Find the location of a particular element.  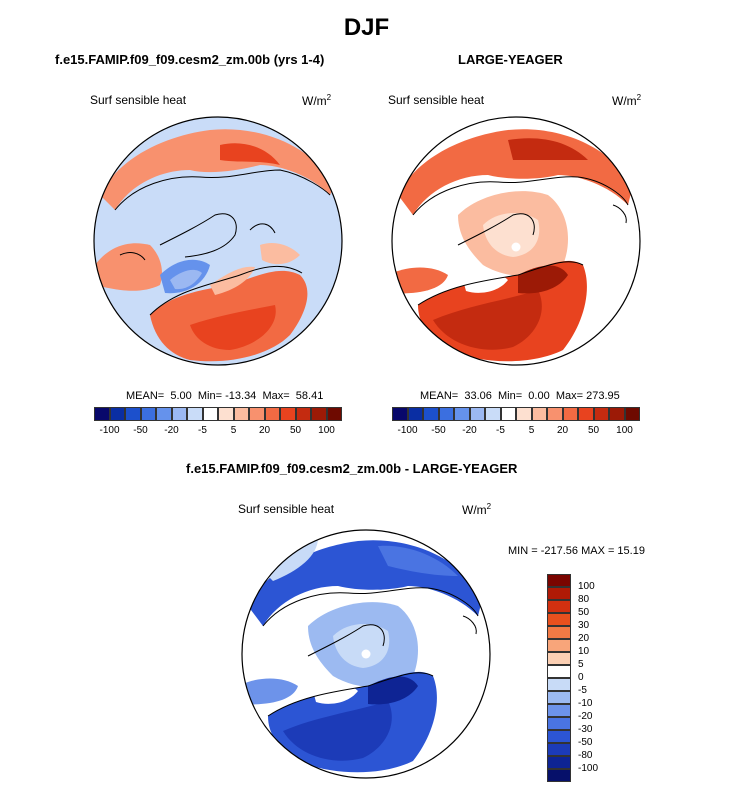

panel2-colorbar is located at coordinates (516, 414).